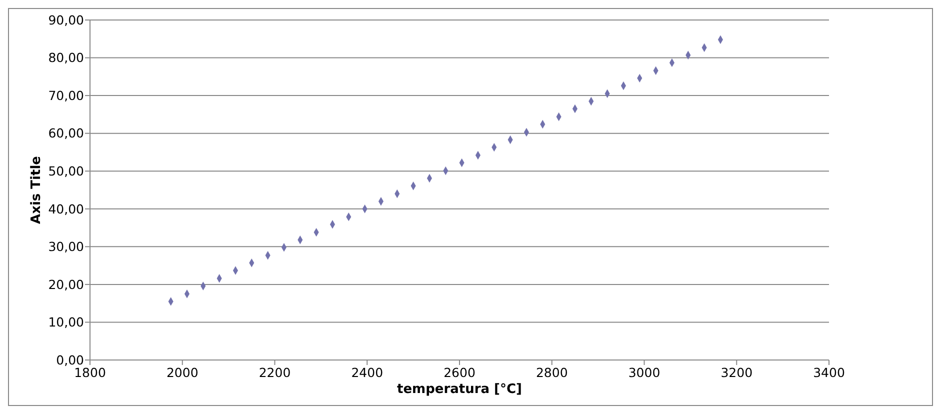  What do you see at coordinates (66, 284) in the screenshot?
I see `y-tick-label: 20,00` at bounding box center [66, 284].